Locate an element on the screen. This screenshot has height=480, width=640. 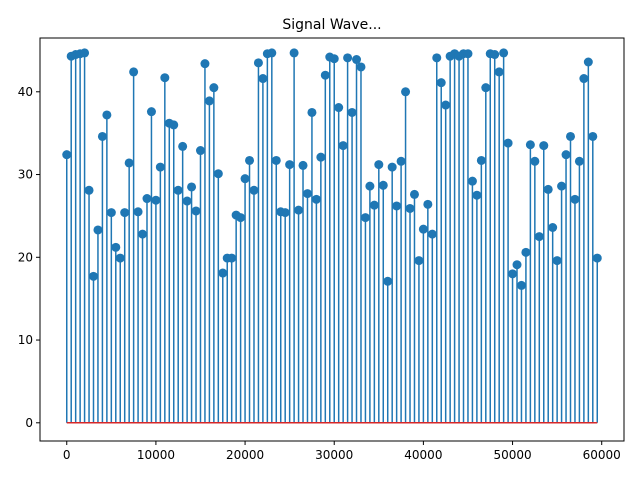
x-tick-label: 60000 is located at coordinates (602, 455).